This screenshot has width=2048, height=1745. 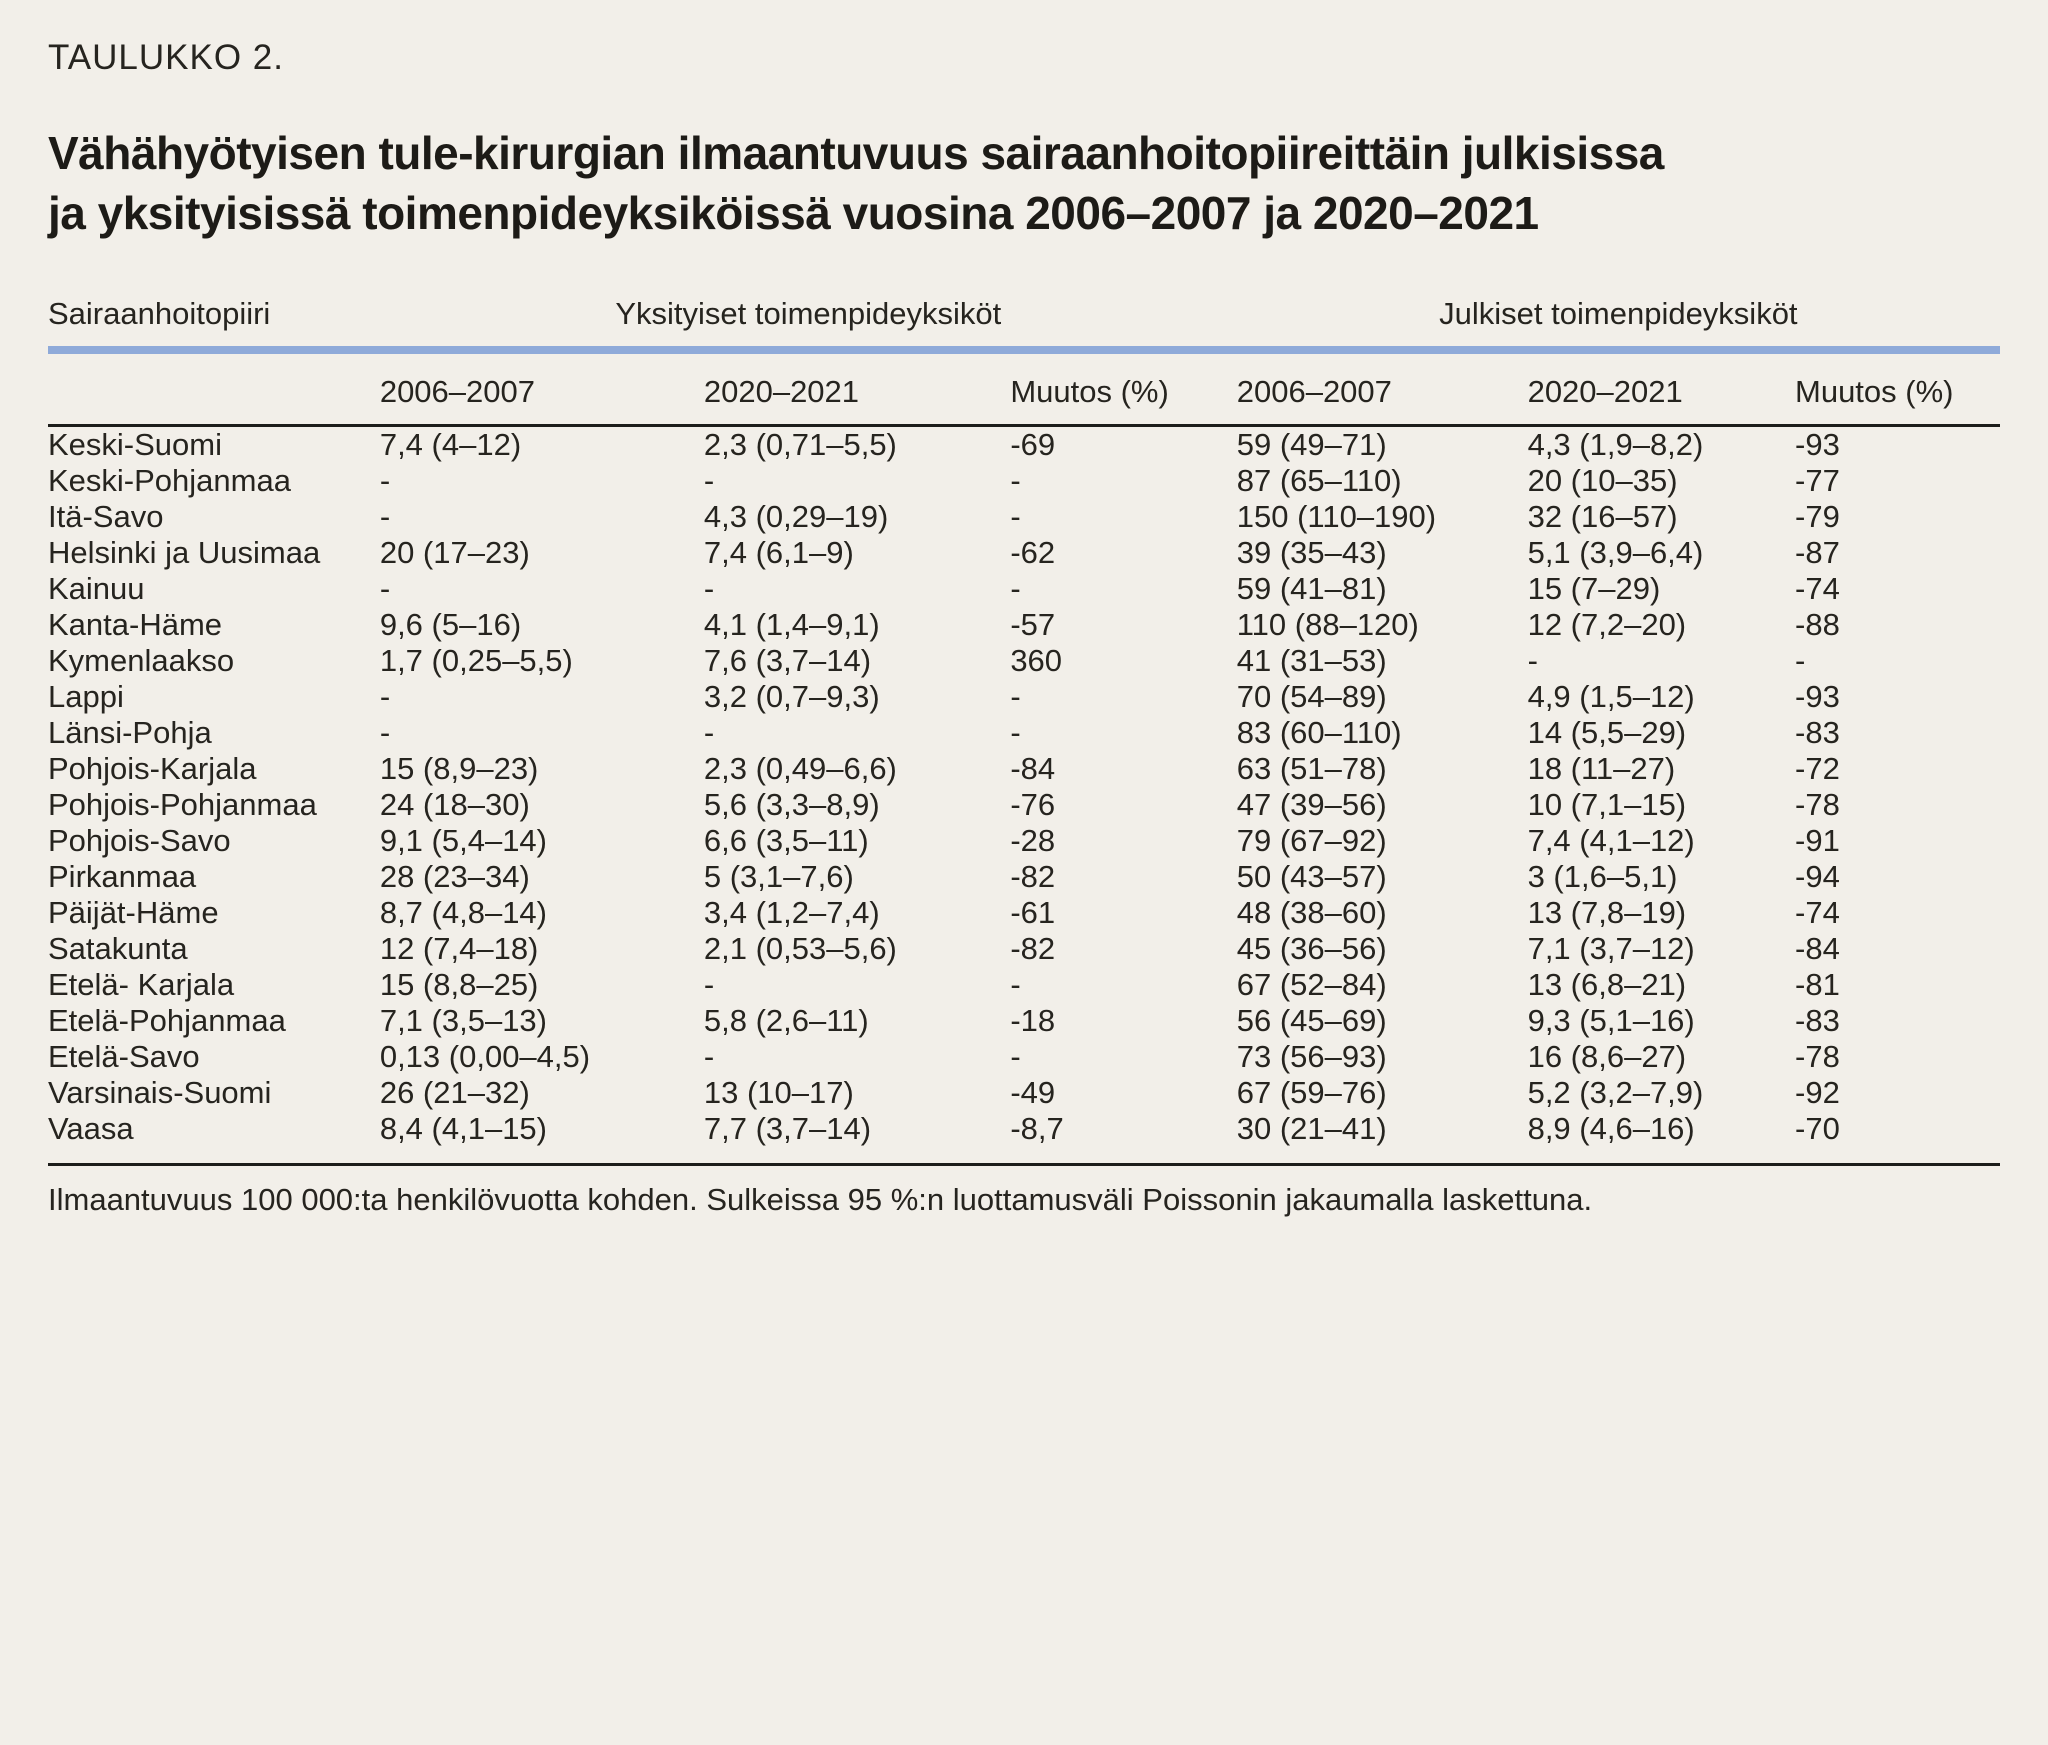 I want to click on region-cell: Päijät-Häme, so click(x=133, y=912).